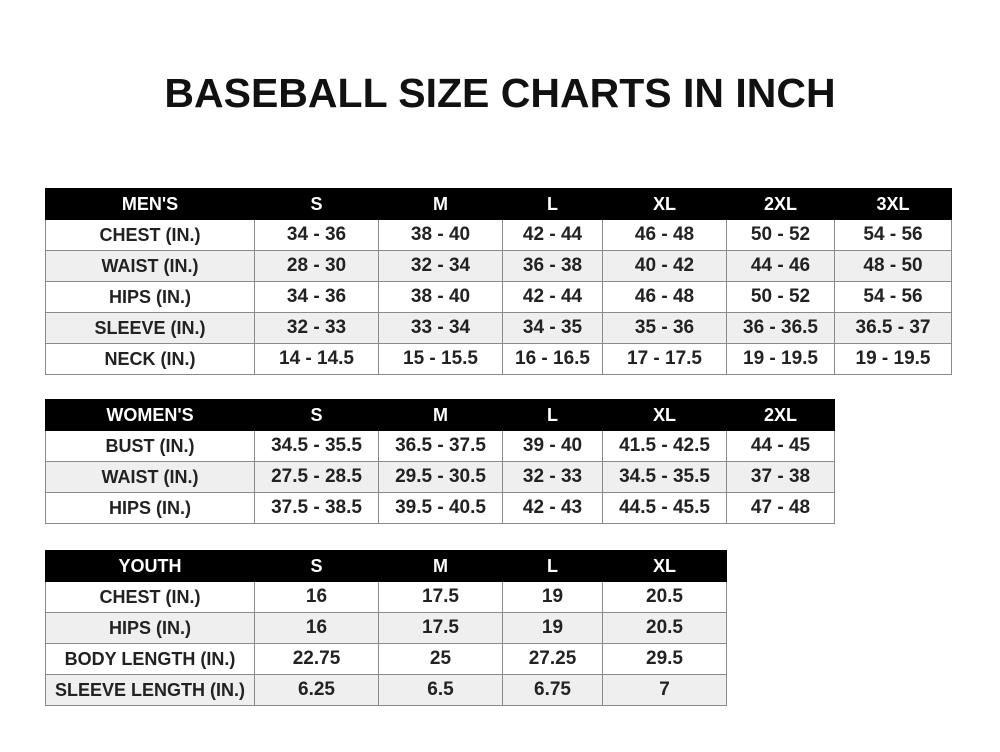 Image resolution: width=1000 pixels, height=752 pixels. Describe the element at coordinates (150, 690) in the screenshot. I see `measurement-label: SLEEVE LENGTH (IN.)` at that location.